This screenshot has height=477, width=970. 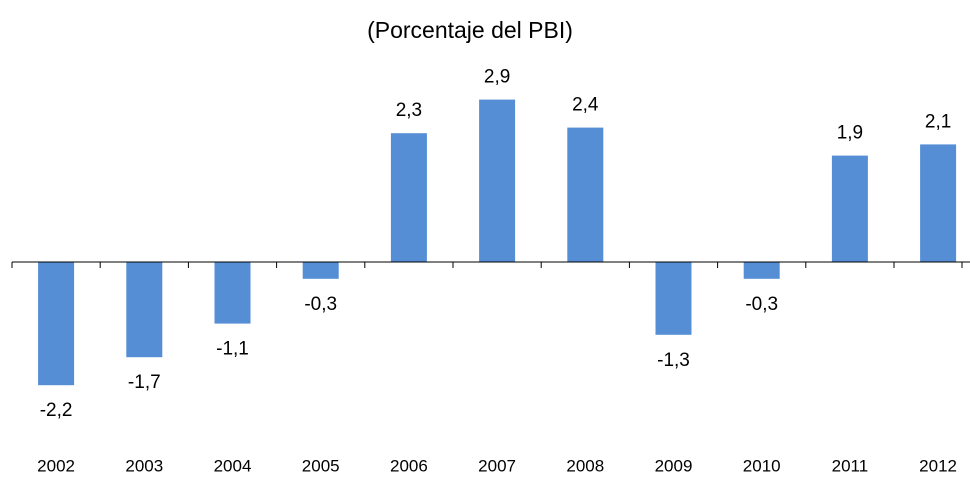 What do you see at coordinates (850, 465) in the screenshot?
I see `x-tick-label: 2011` at bounding box center [850, 465].